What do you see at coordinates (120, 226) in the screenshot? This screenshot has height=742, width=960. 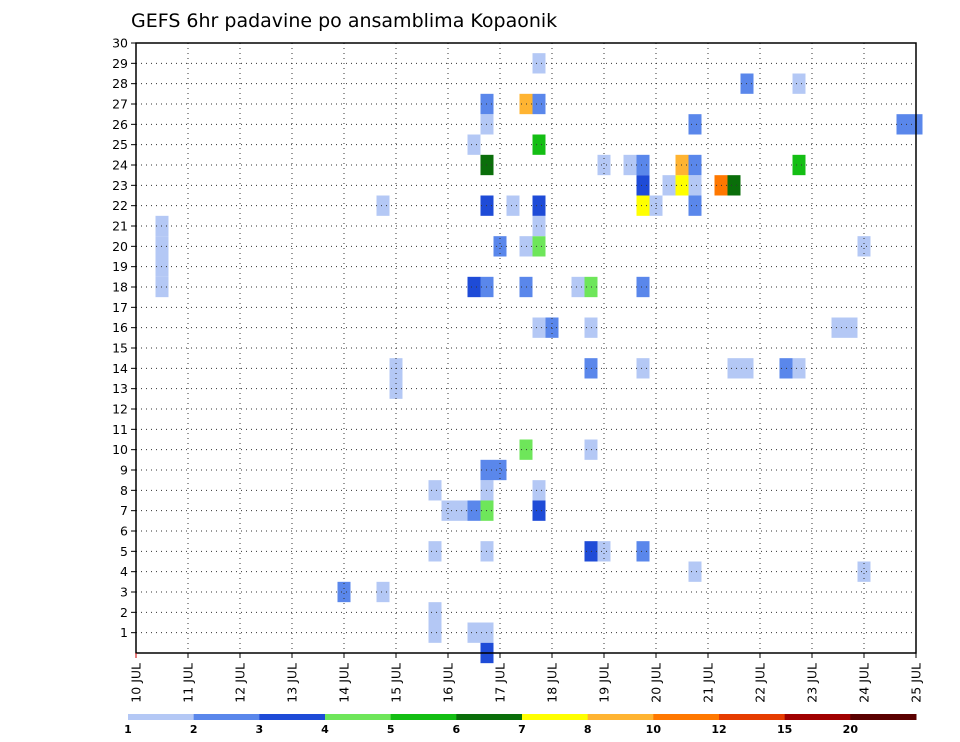 I see `y-tick-label: 21` at bounding box center [120, 226].